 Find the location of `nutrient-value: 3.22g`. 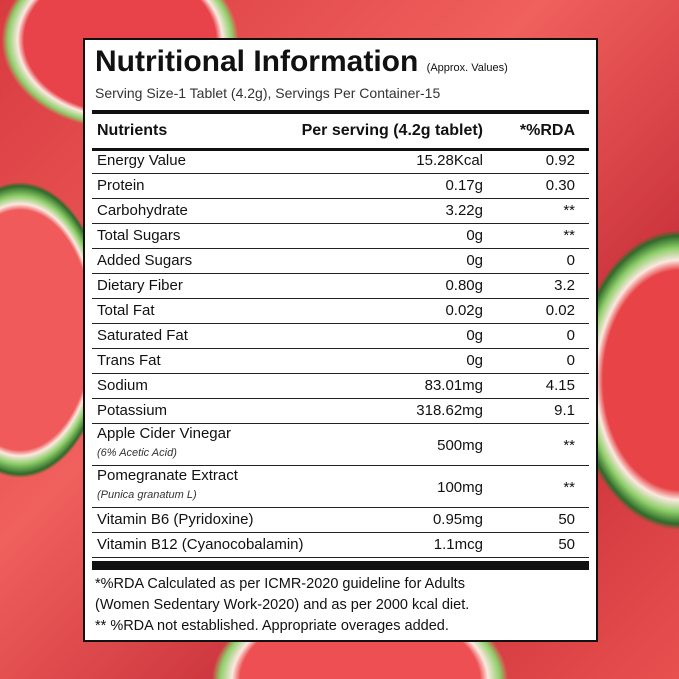

nutrient-value: 3.22g is located at coordinates (464, 210).